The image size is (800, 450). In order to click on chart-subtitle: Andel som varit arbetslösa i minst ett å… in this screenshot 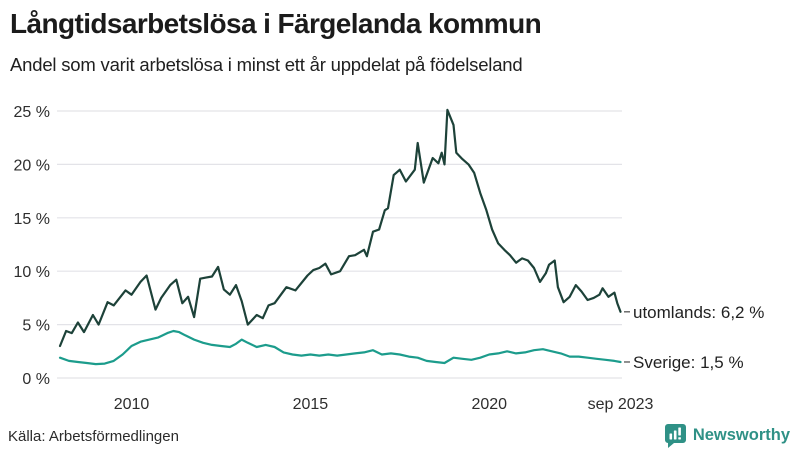, I will do `click(266, 64)`.